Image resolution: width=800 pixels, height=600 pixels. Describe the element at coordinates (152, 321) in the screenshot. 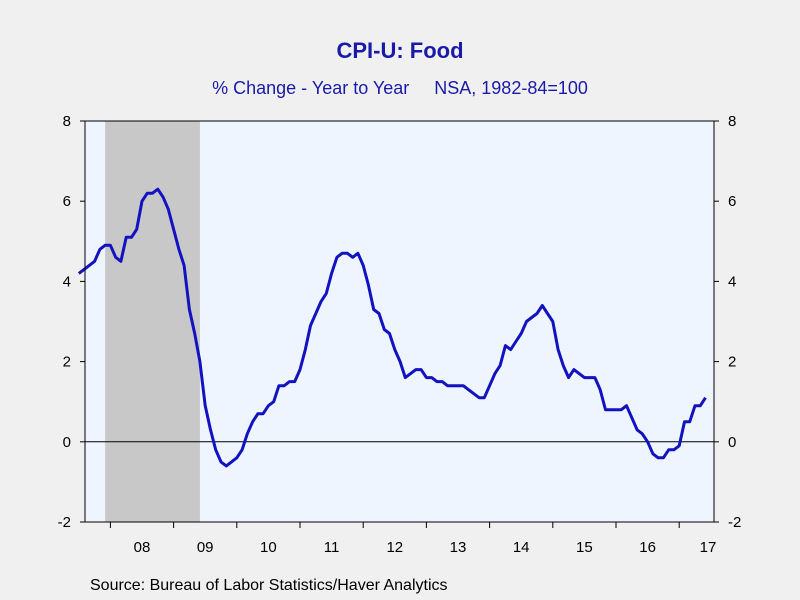

I see `recession-band` at that location.